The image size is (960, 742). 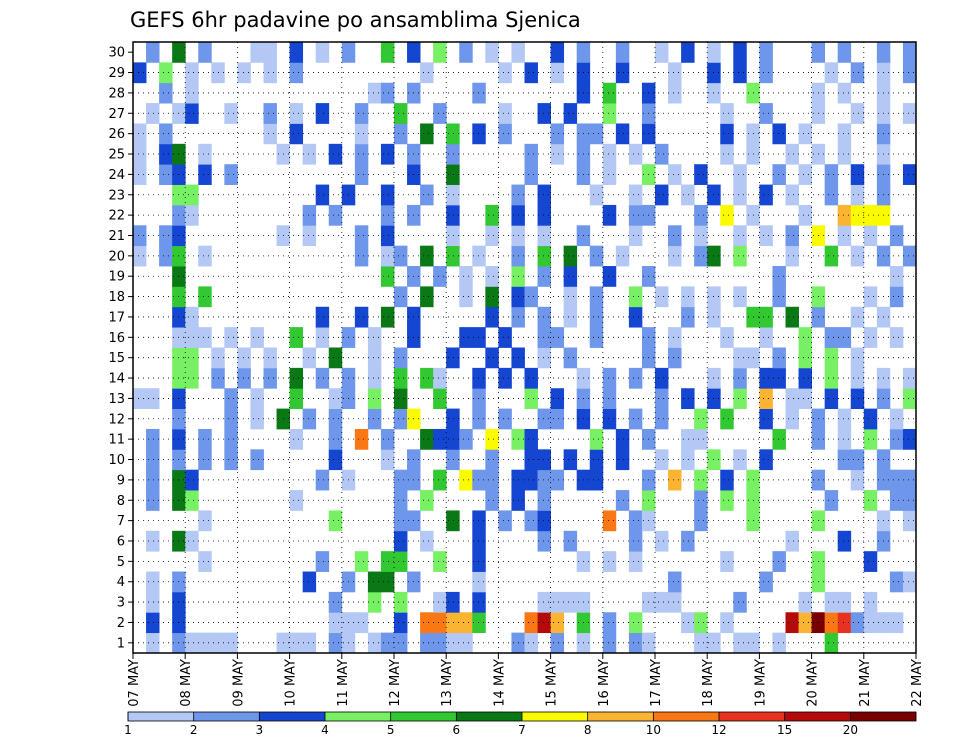 What do you see at coordinates (457, 730) in the screenshot?
I see `legend-label: 6` at bounding box center [457, 730].